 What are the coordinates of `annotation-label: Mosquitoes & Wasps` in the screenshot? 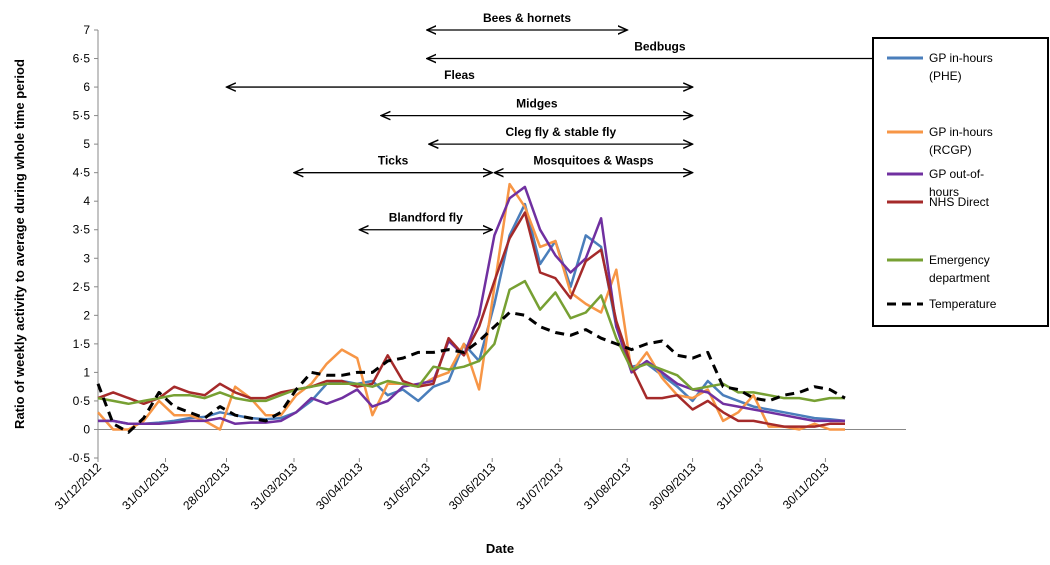 It's located at (593, 161).